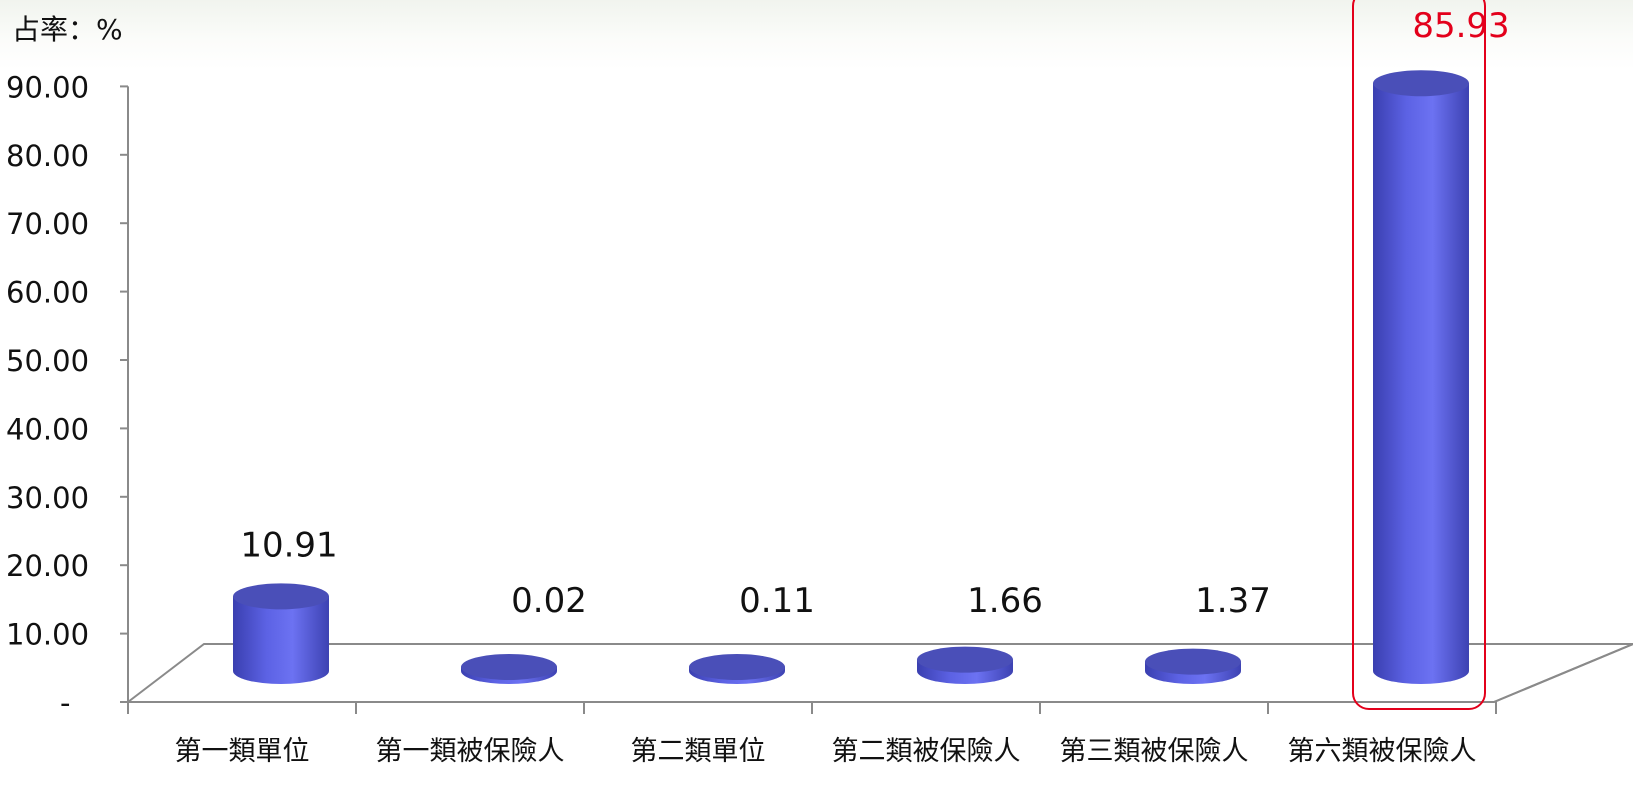 This screenshot has width=1633, height=799. Describe the element at coordinates (549, 601) in the screenshot. I see `data-label: 0.02` at that location.